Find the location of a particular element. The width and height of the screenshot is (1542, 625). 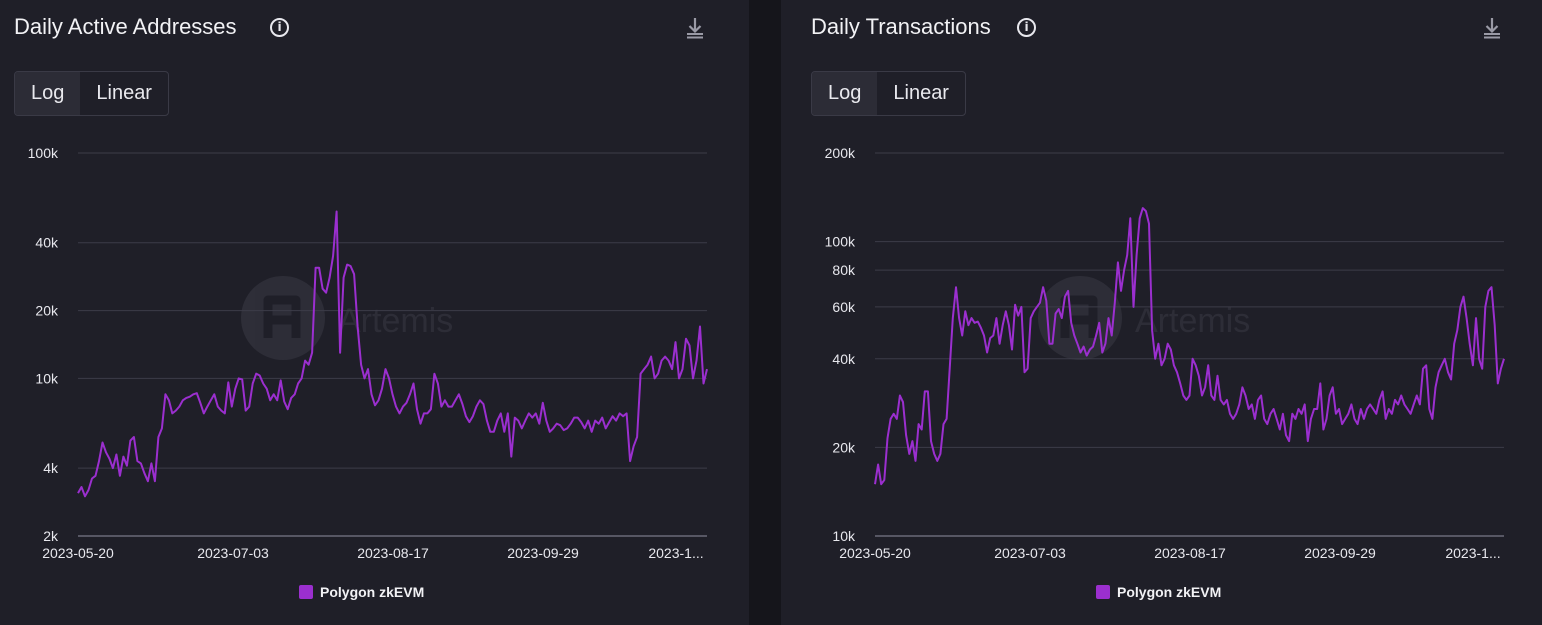

artemis-watermark: Artemis is located at coordinates (347, 318).